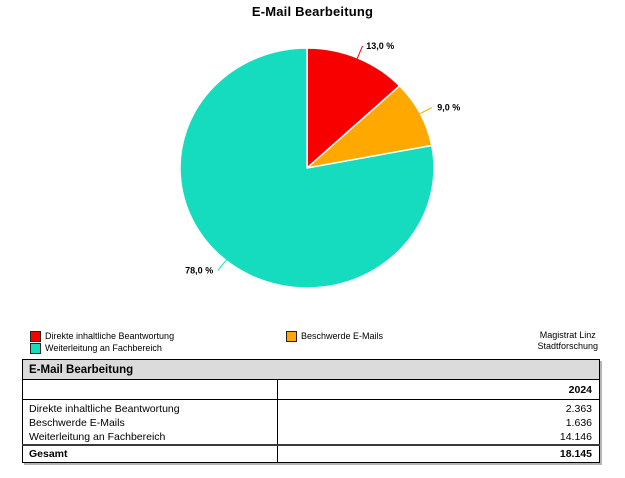  Describe the element at coordinates (567, 335) in the screenshot. I see `source-line-1: Magistrat Linz` at that location.